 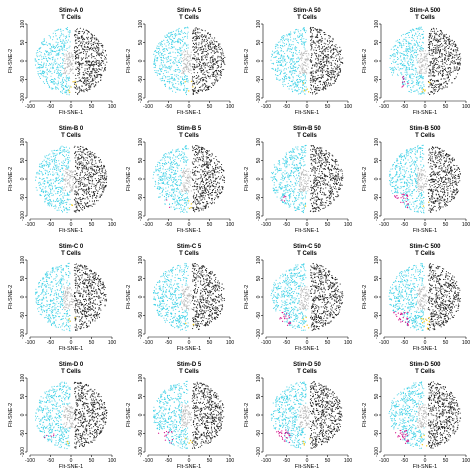 I want to click on panel-subtitle: T Cells, so click(x=189, y=18).